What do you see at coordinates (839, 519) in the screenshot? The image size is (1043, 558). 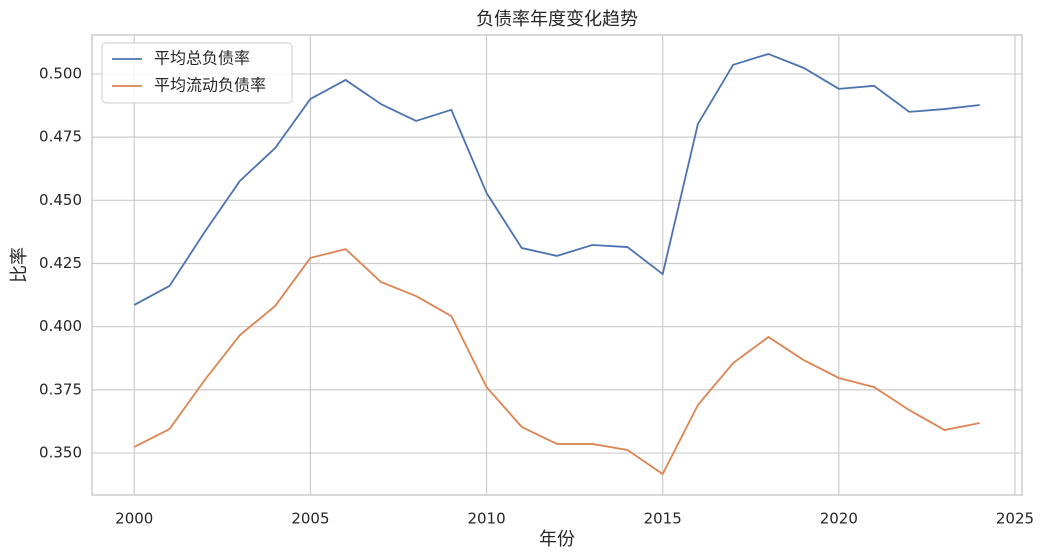 I see `x-tick-label: 2020` at bounding box center [839, 519].